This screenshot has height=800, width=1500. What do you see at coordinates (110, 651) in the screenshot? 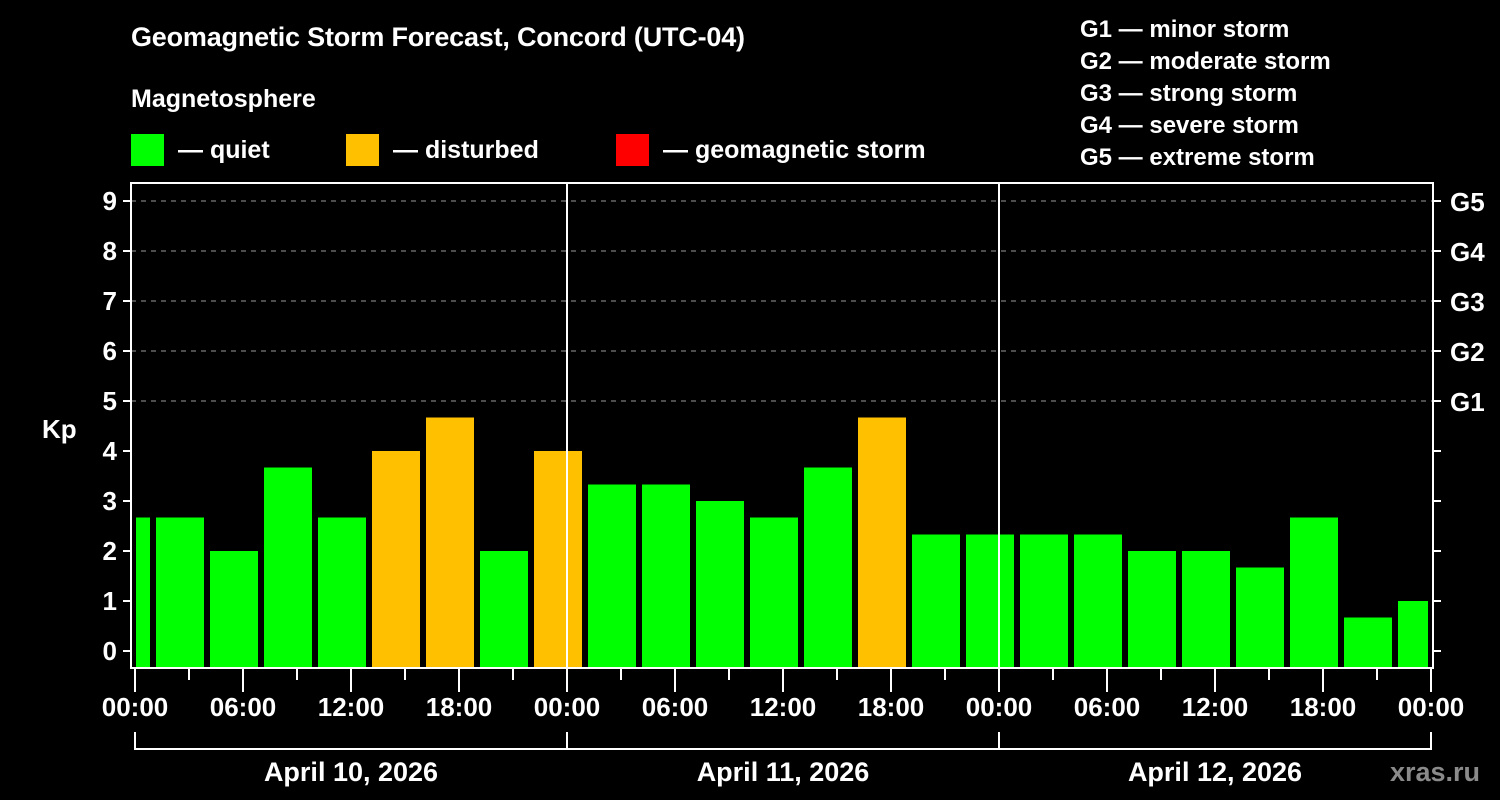
I see `y-tick-label: 0` at bounding box center [110, 651].